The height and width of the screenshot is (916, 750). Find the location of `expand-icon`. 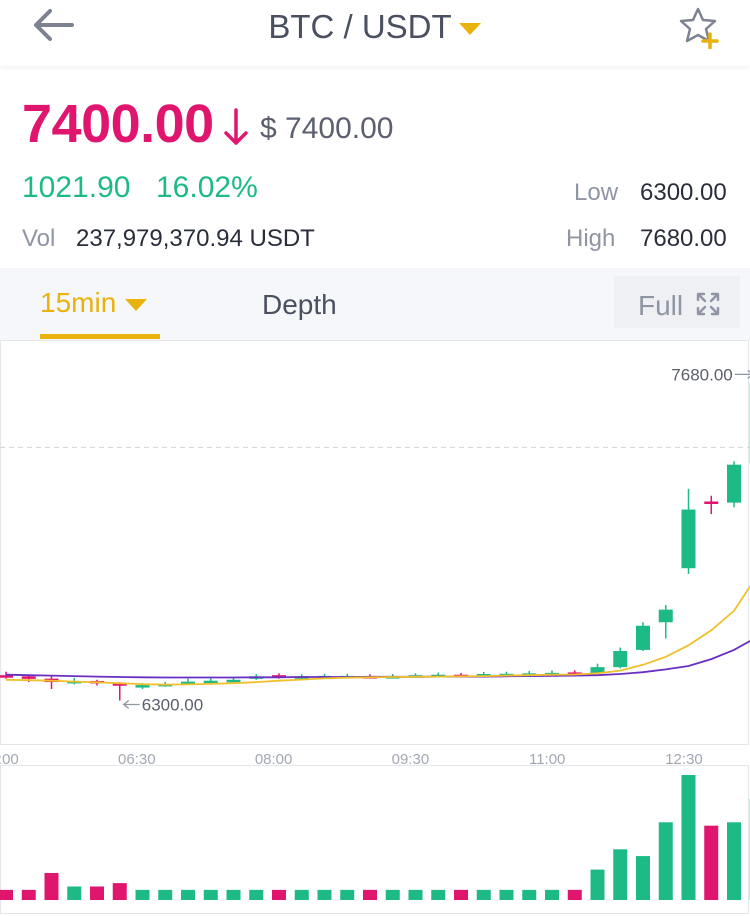

expand-icon is located at coordinates (708, 304).